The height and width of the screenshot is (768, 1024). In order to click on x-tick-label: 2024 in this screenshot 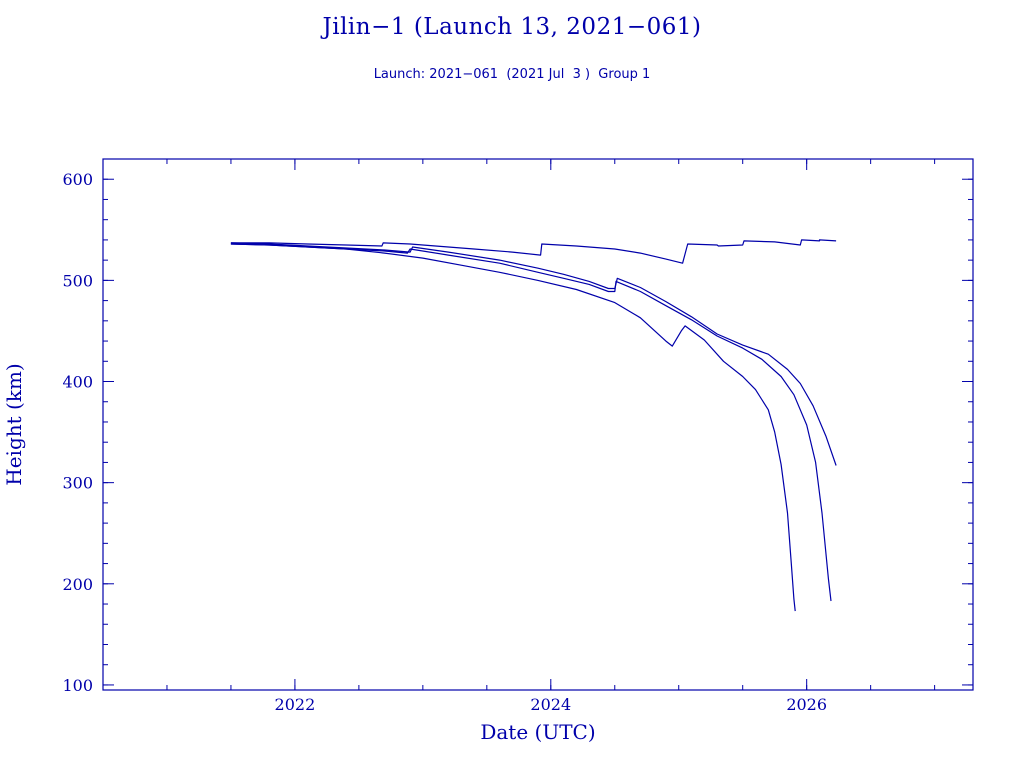, I will do `click(550, 704)`.